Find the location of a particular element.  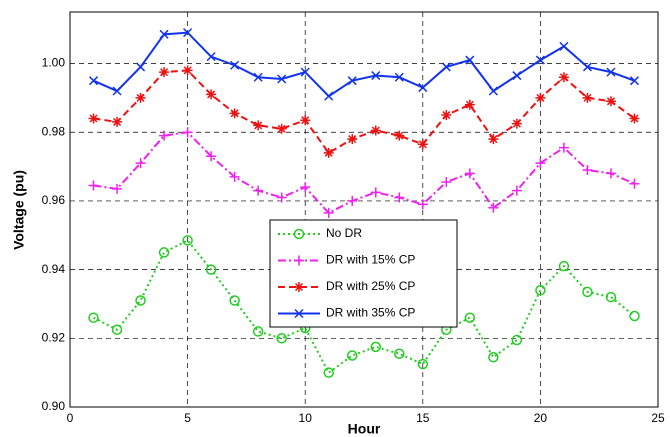

x-tick-label: 25 is located at coordinates (658, 418).